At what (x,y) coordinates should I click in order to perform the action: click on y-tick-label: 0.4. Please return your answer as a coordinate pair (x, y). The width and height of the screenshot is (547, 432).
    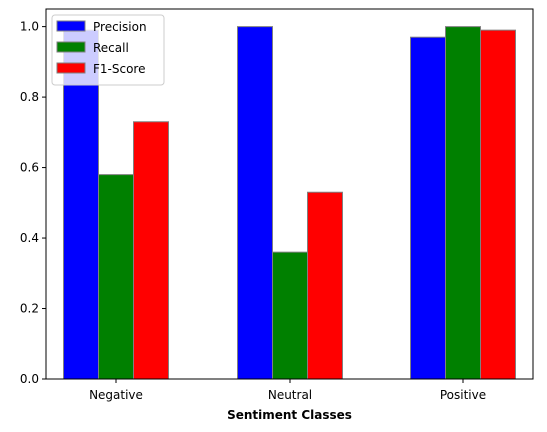
    Looking at the image, I should click on (29, 238).